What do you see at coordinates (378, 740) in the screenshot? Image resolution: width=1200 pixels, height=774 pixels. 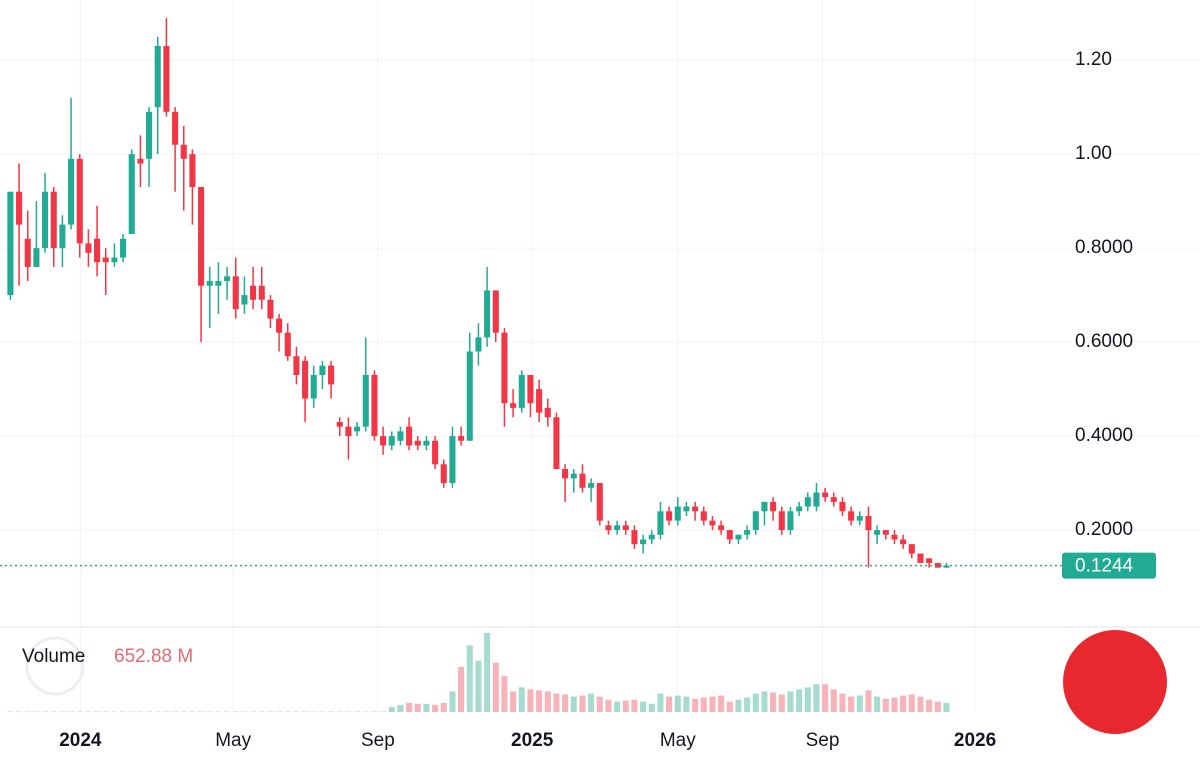 I see `x-tick-label: Sep` at bounding box center [378, 740].